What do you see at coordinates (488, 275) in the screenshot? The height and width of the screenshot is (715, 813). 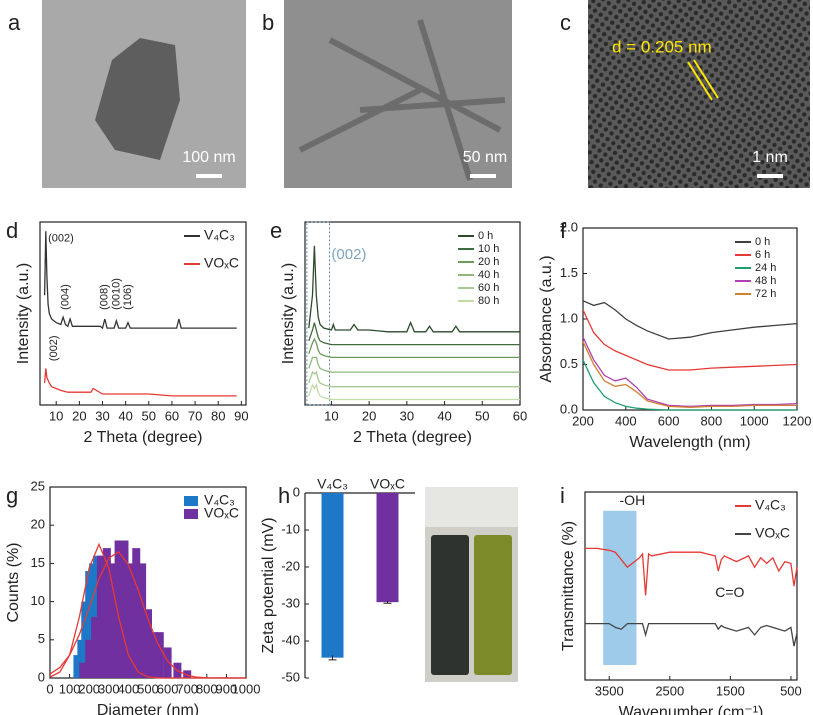 I see `legend-label: 40 h` at bounding box center [488, 275].